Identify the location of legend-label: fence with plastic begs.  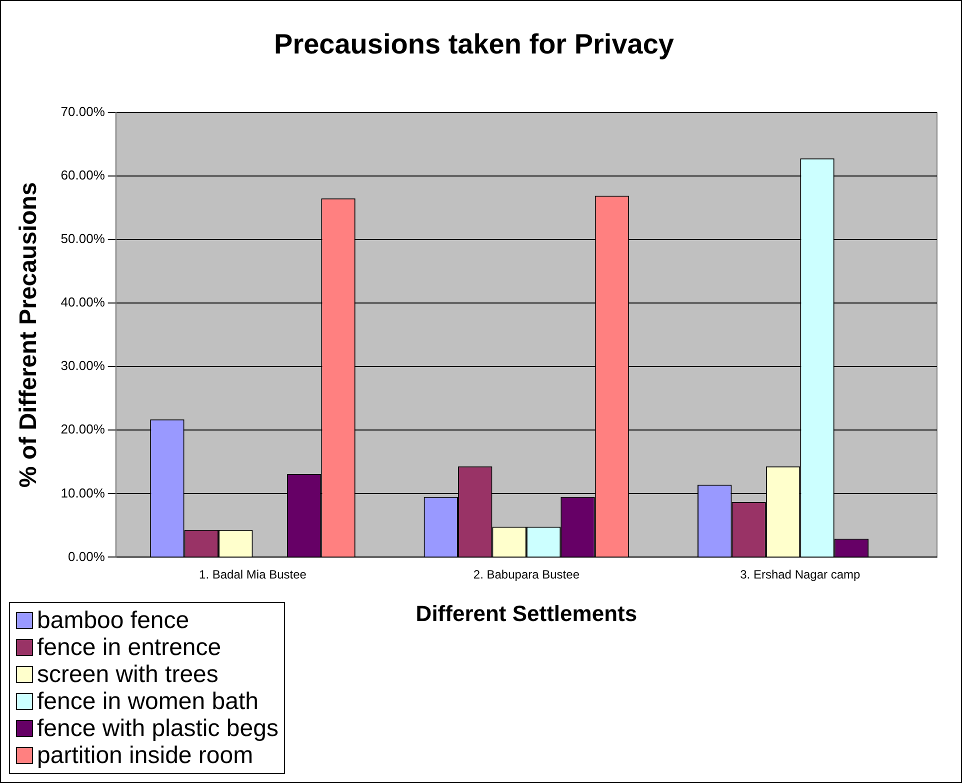
(157, 728).